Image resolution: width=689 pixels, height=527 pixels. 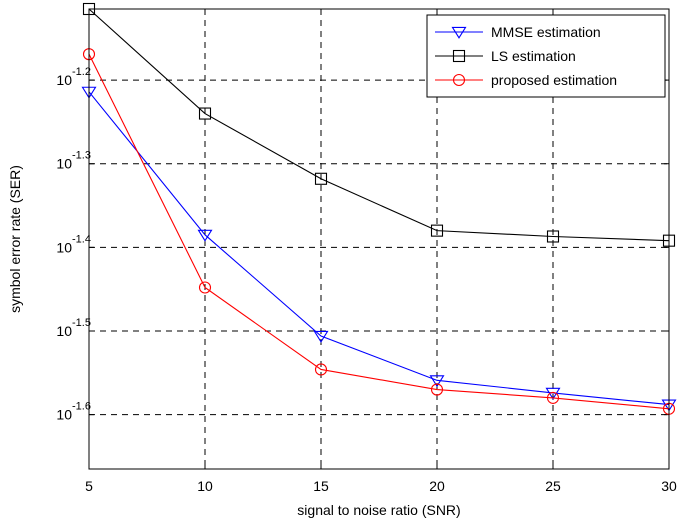 I want to click on y-tick-exponent: -1.2, so click(x=81, y=72).